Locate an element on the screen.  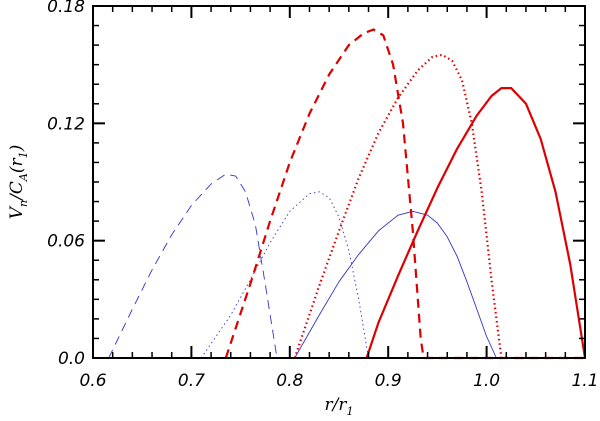
y-axis-label: Vn/CA(r1) is located at coordinates (18, 182).